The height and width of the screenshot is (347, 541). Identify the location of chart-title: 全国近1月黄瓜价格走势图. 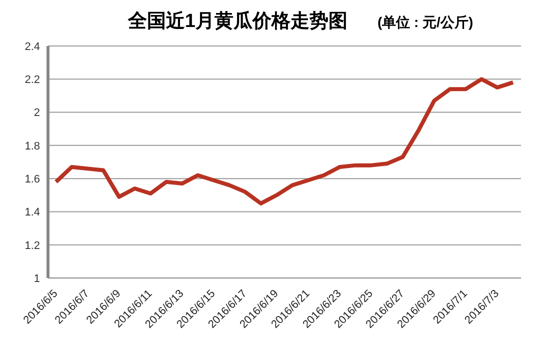
(238, 22).